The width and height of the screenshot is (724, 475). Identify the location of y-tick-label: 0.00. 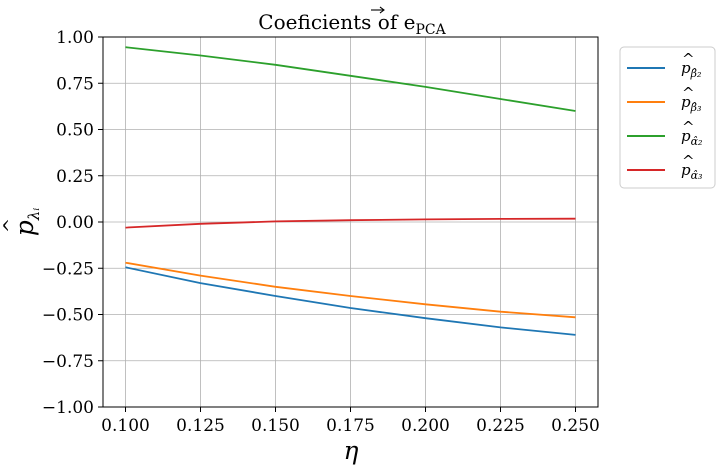
(75, 223).